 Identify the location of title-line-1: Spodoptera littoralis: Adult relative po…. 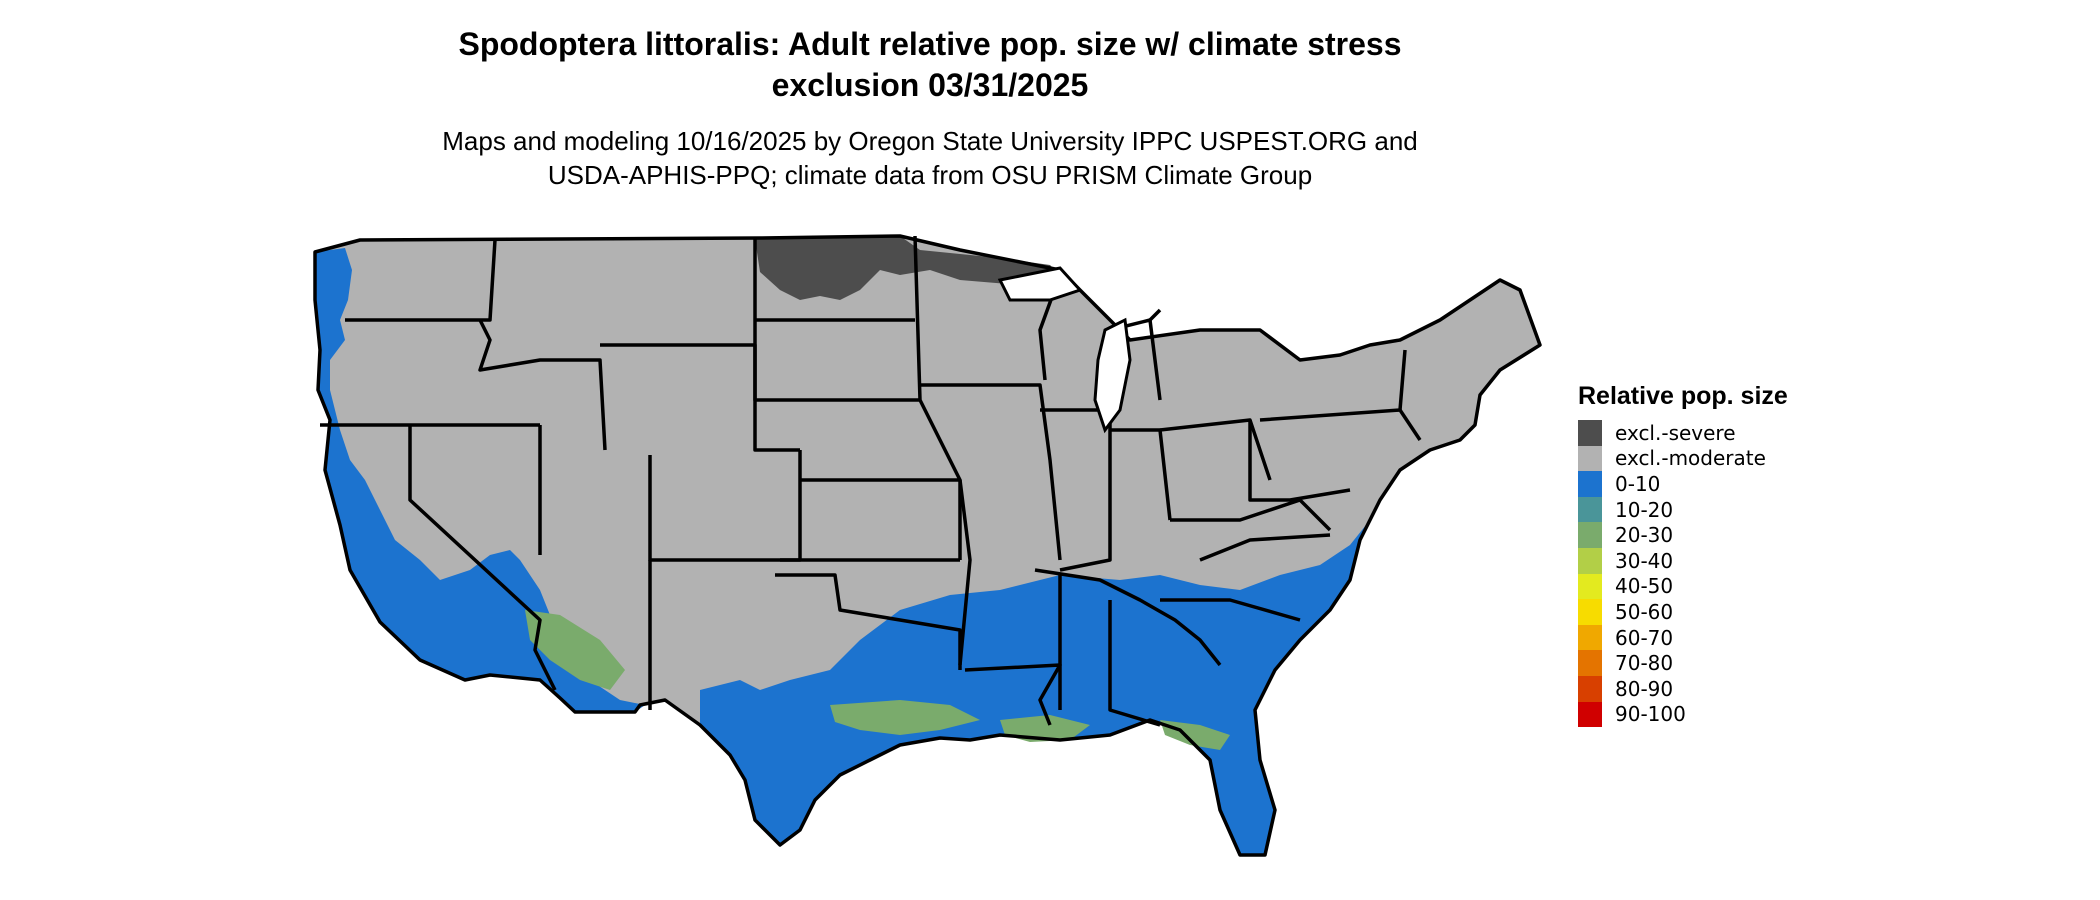
(930, 44).